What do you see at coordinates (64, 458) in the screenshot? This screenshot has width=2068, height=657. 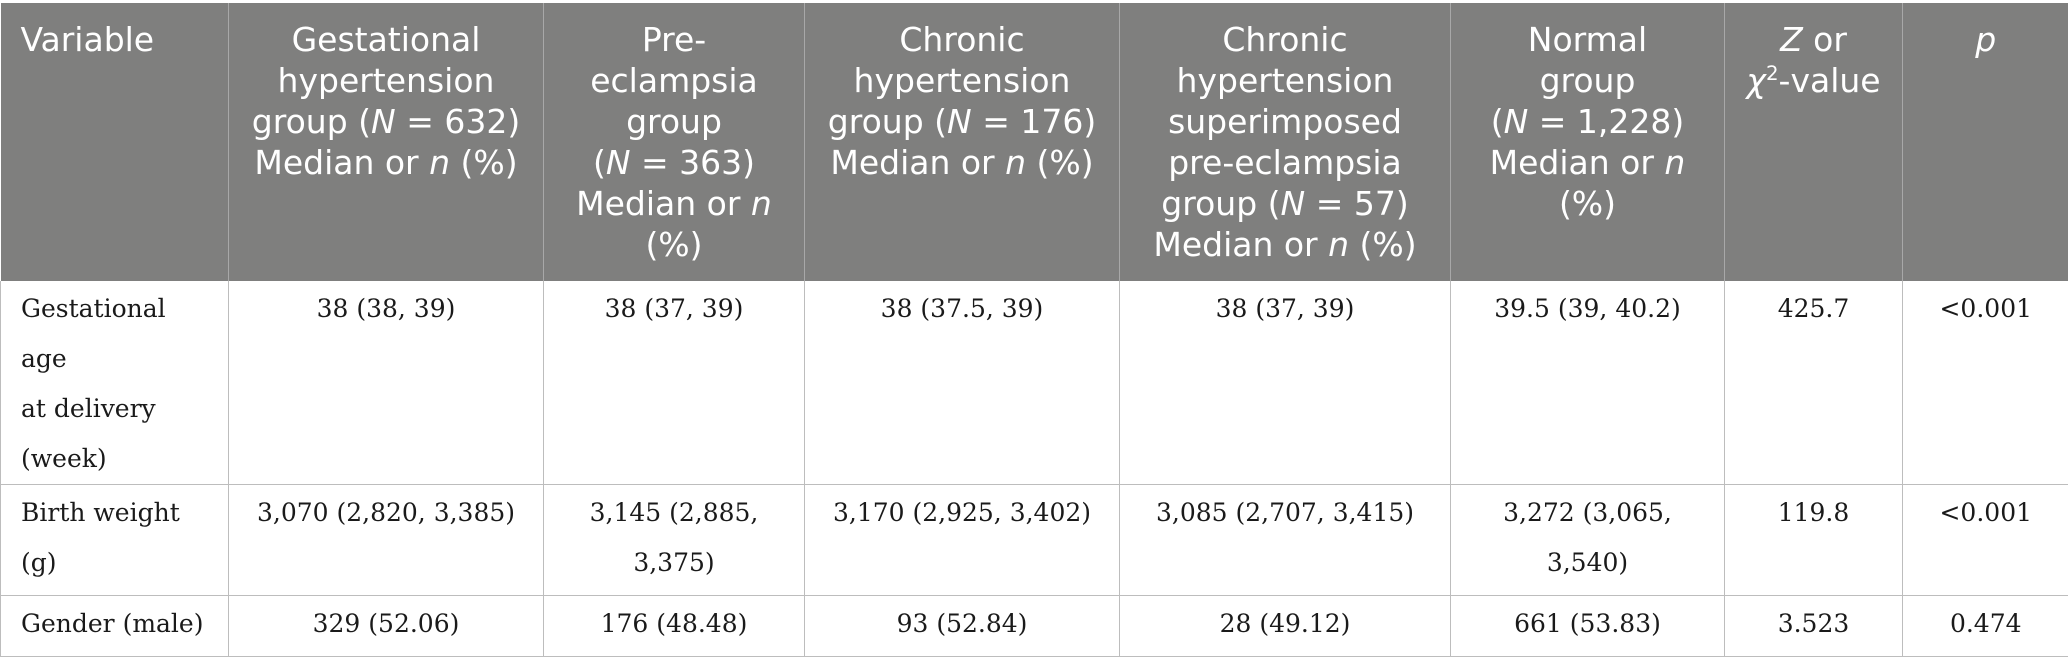 I see `cell-text: (week)` at bounding box center [64, 458].